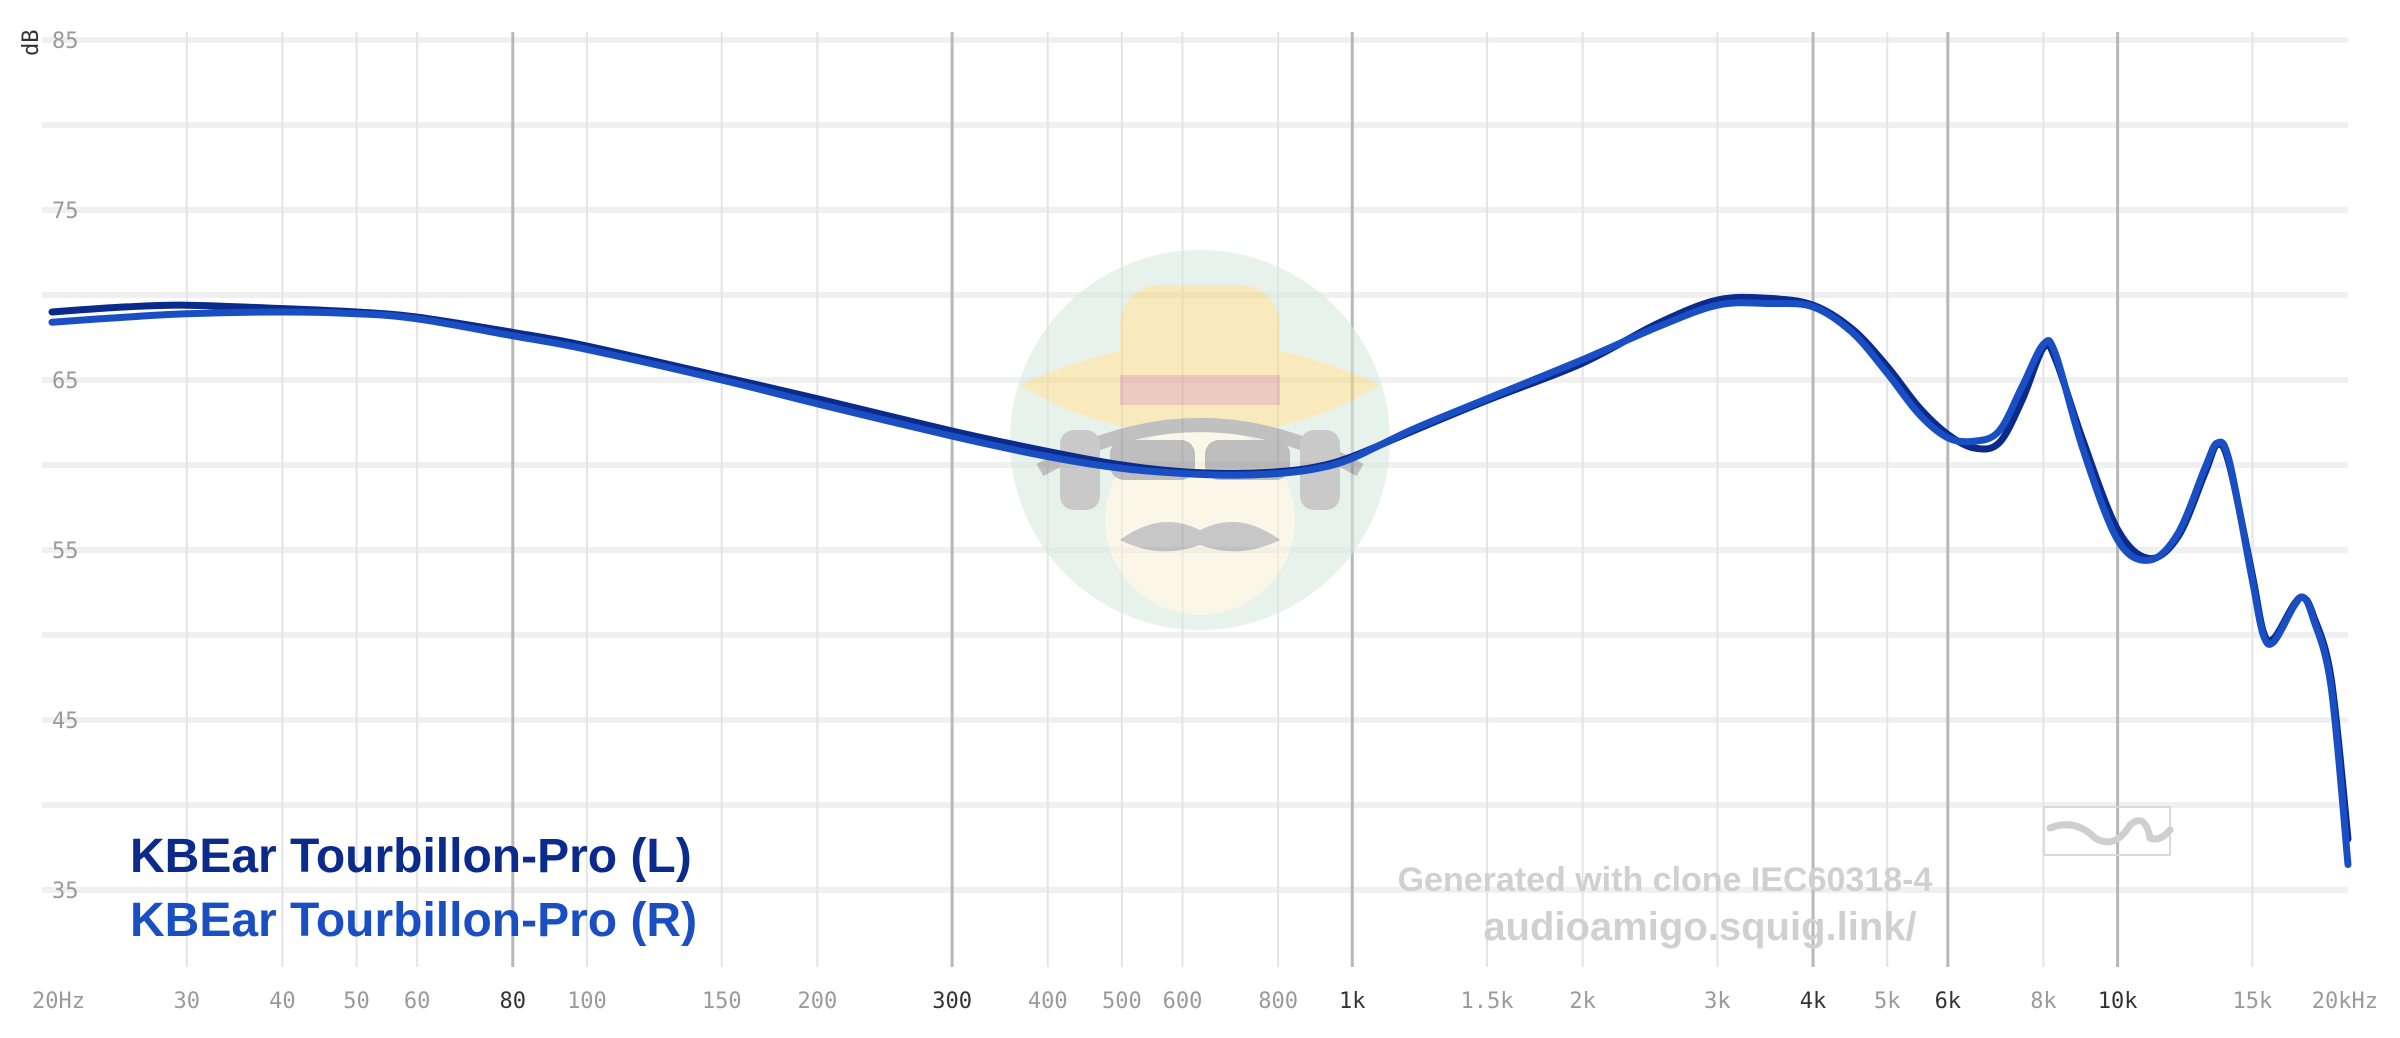 This screenshot has width=2400, height=1038. What do you see at coordinates (1948, 1001) in the screenshot?
I see `x-tick-label: 6k` at bounding box center [1948, 1001].